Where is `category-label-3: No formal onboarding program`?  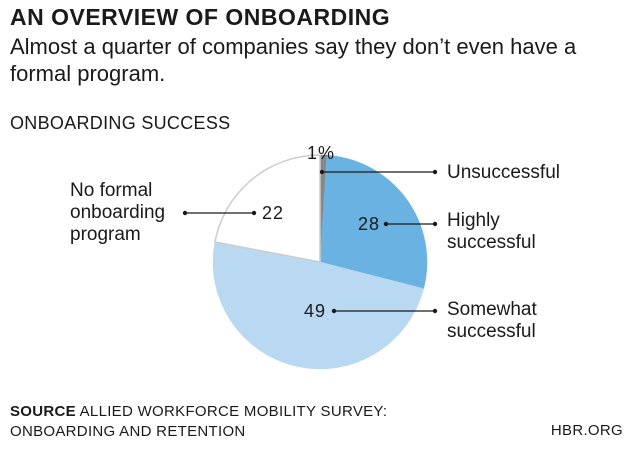 category-label-3: No formal onboarding program is located at coordinates (117, 212).